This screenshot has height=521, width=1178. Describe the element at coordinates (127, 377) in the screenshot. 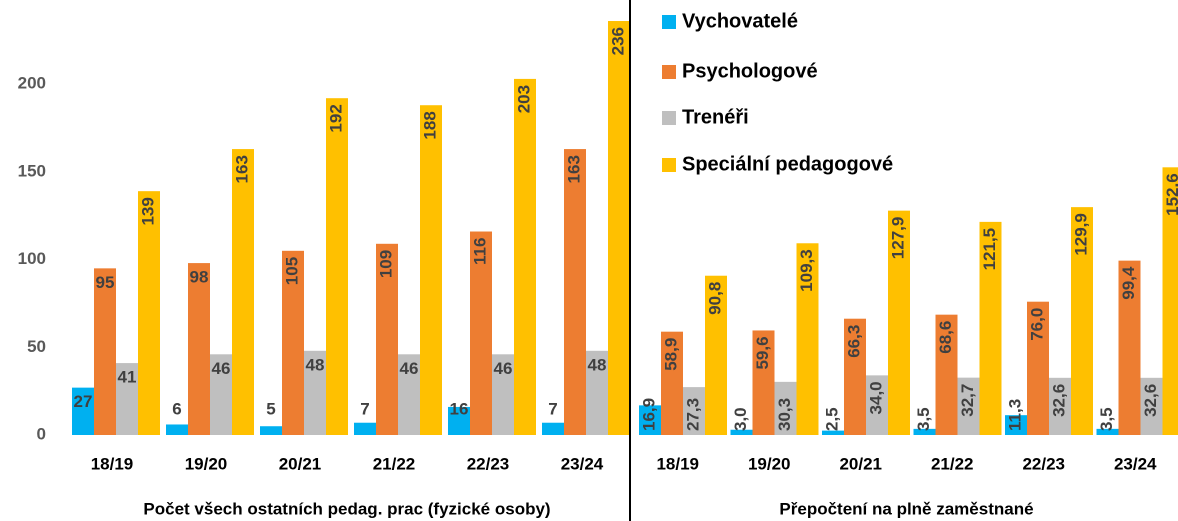

I see `data-label: 41` at that location.